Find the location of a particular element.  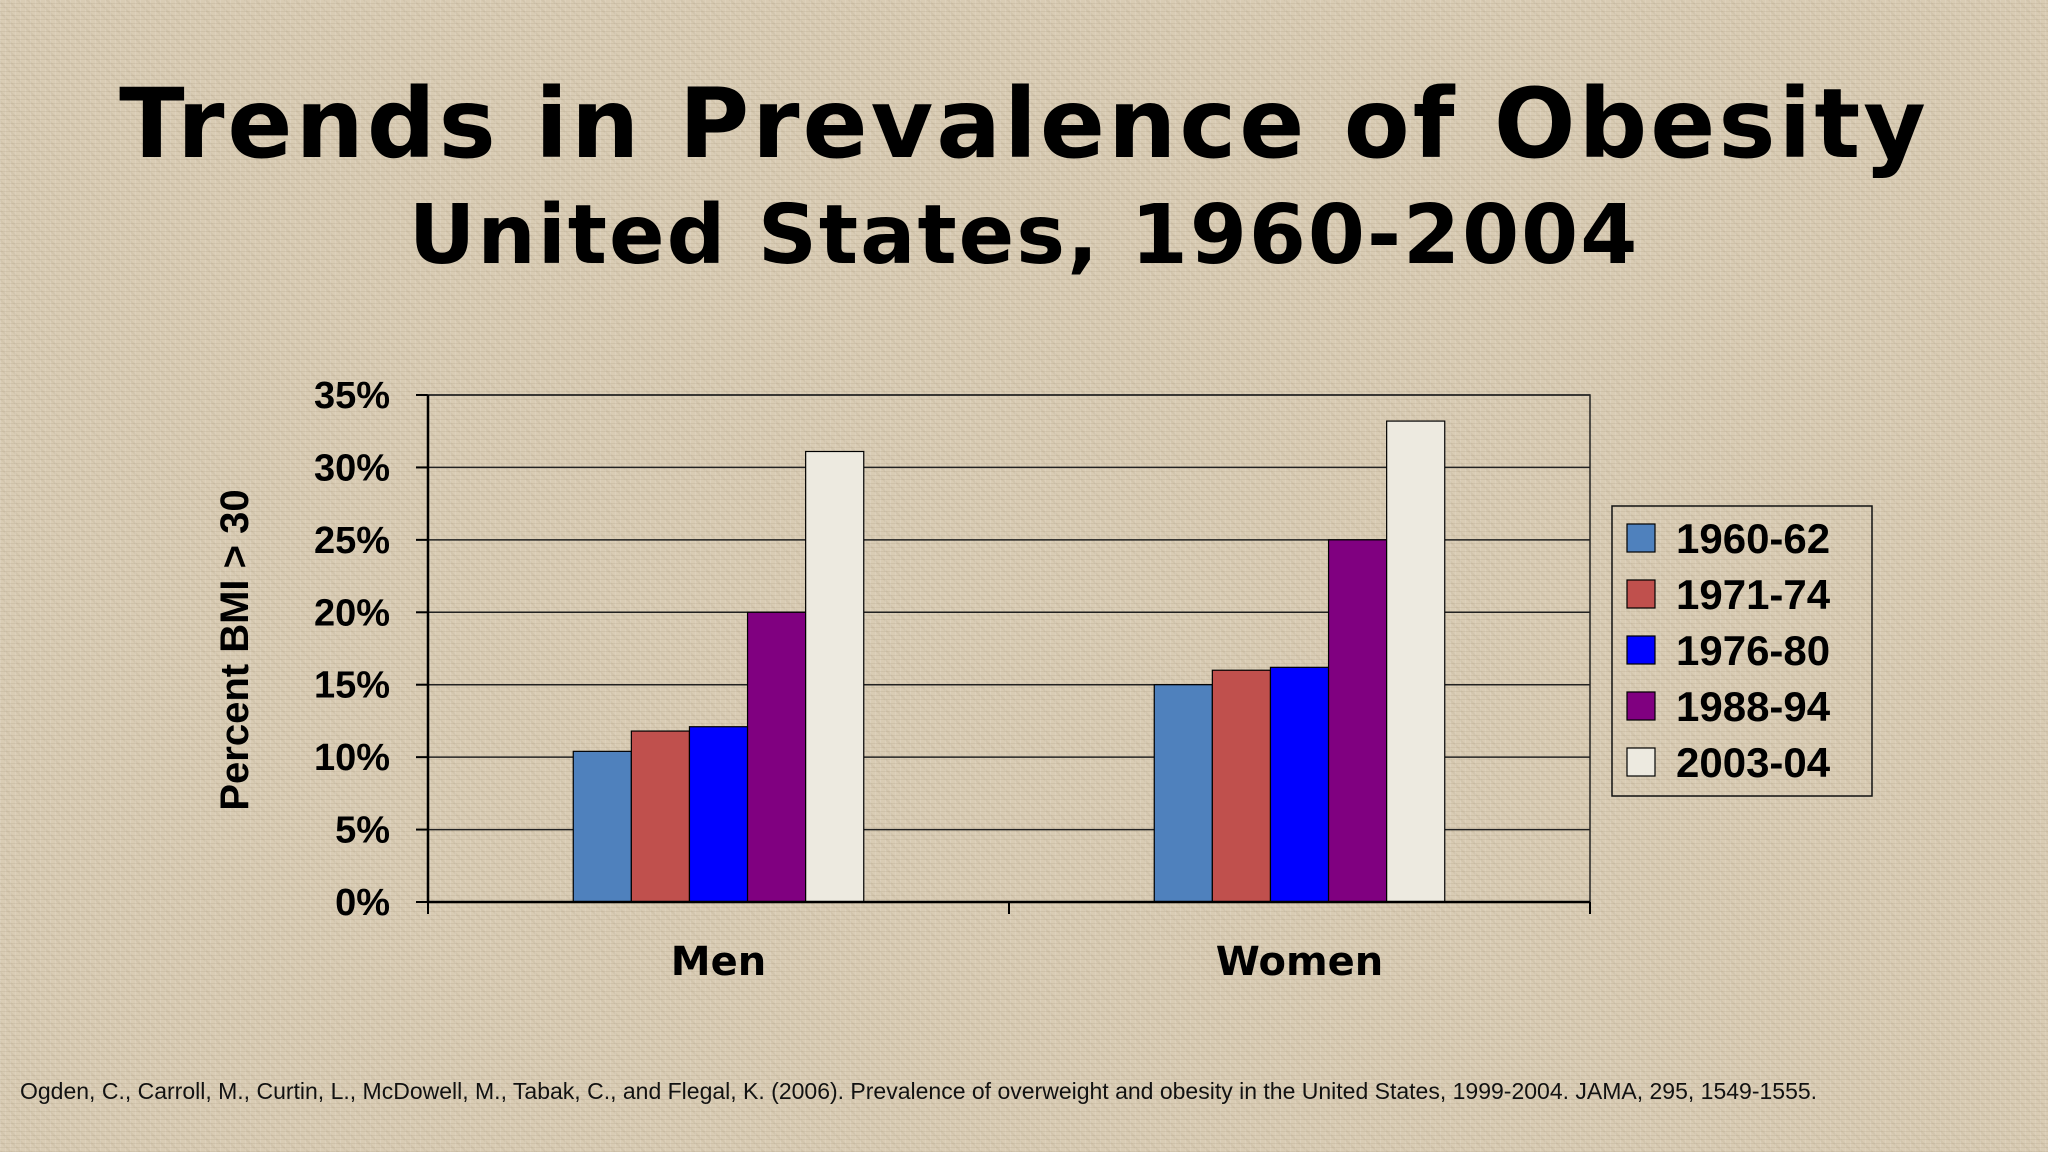

y-tick-label: 0% is located at coordinates (362, 903).